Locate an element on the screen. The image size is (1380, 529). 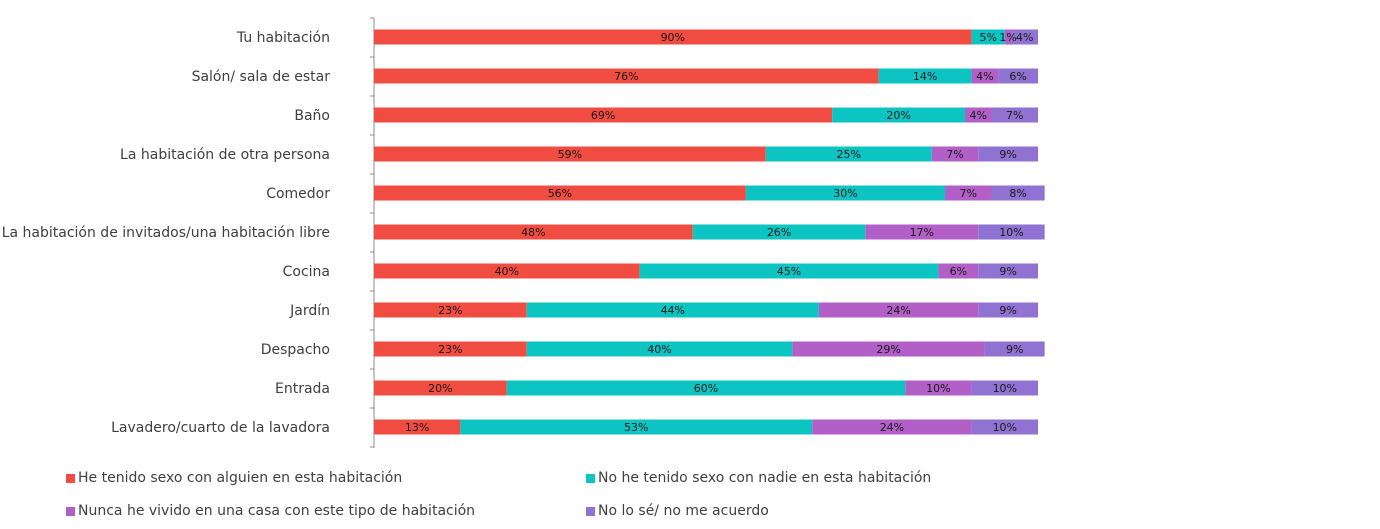
data-label: 48% is located at coordinates (533, 232).